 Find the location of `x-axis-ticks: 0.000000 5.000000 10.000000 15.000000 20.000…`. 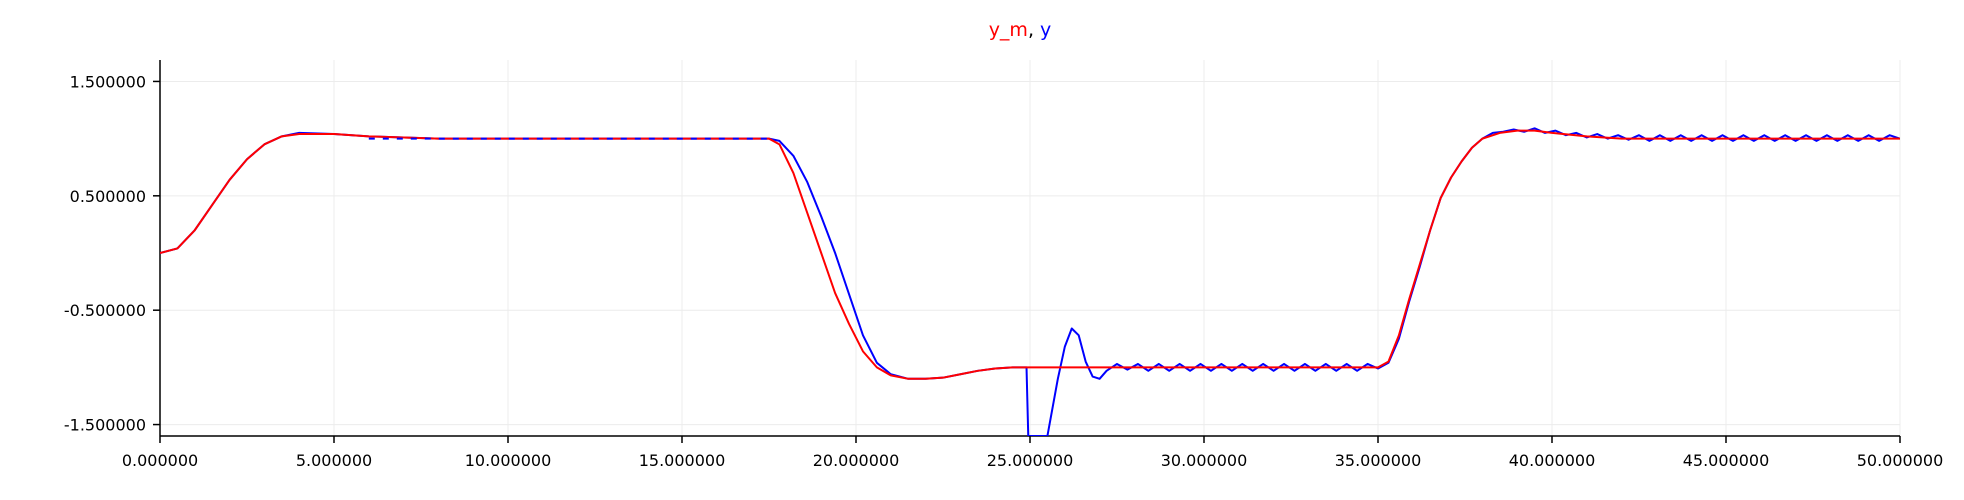

x-axis-ticks: 0.000000 5.000000 10.000000 15.000000 20.000… is located at coordinates (1032, 453).